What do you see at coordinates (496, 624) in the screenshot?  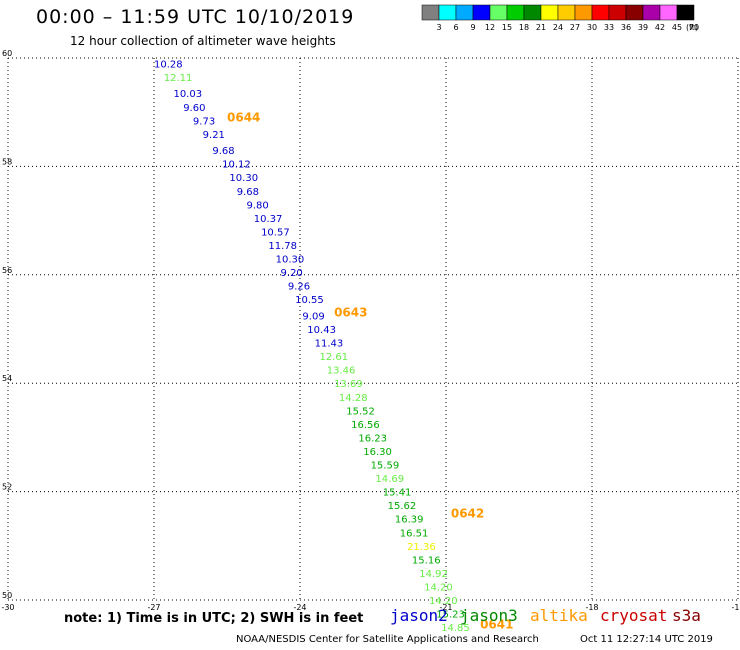 I see `pass-number-label: 0641` at bounding box center [496, 624].